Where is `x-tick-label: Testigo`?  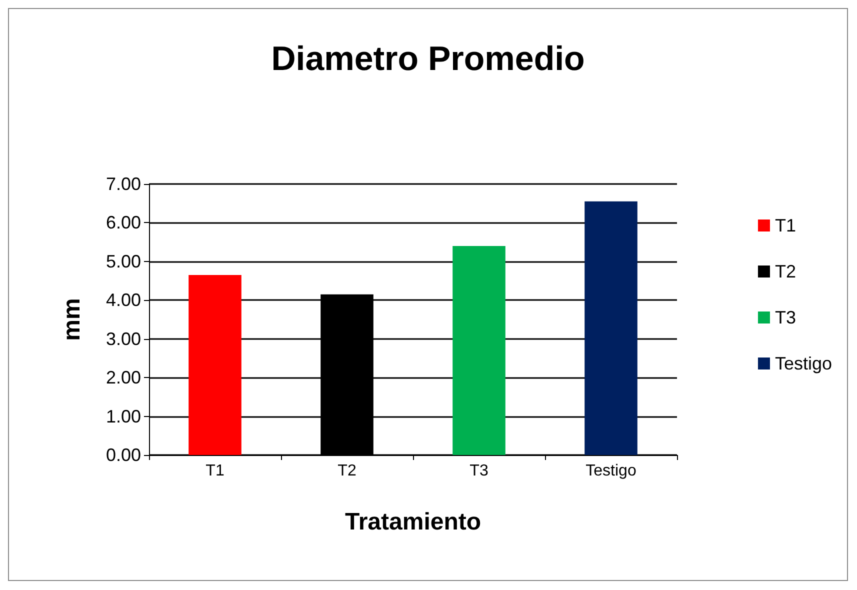 x-tick-label: Testigo is located at coordinates (611, 471).